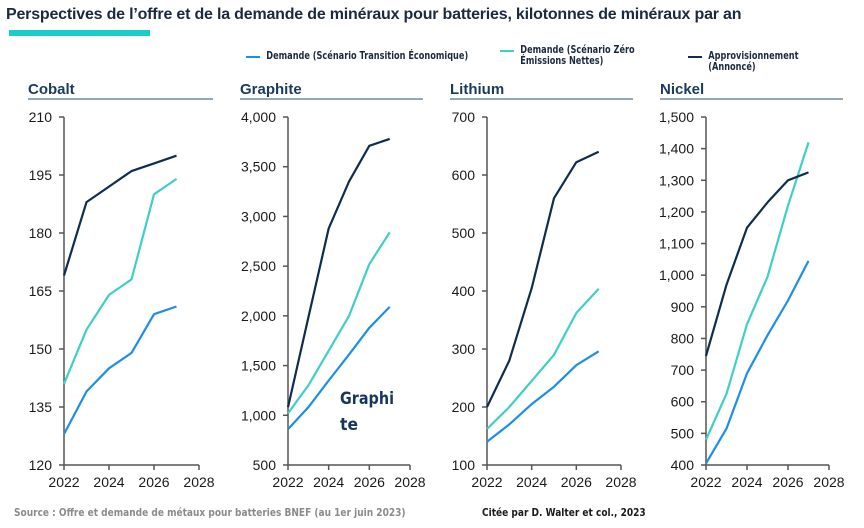 The width and height of the screenshot is (864, 528). What do you see at coordinates (367, 399) in the screenshot?
I see `annotation-text: Graphi` at bounding box center [367, 399].